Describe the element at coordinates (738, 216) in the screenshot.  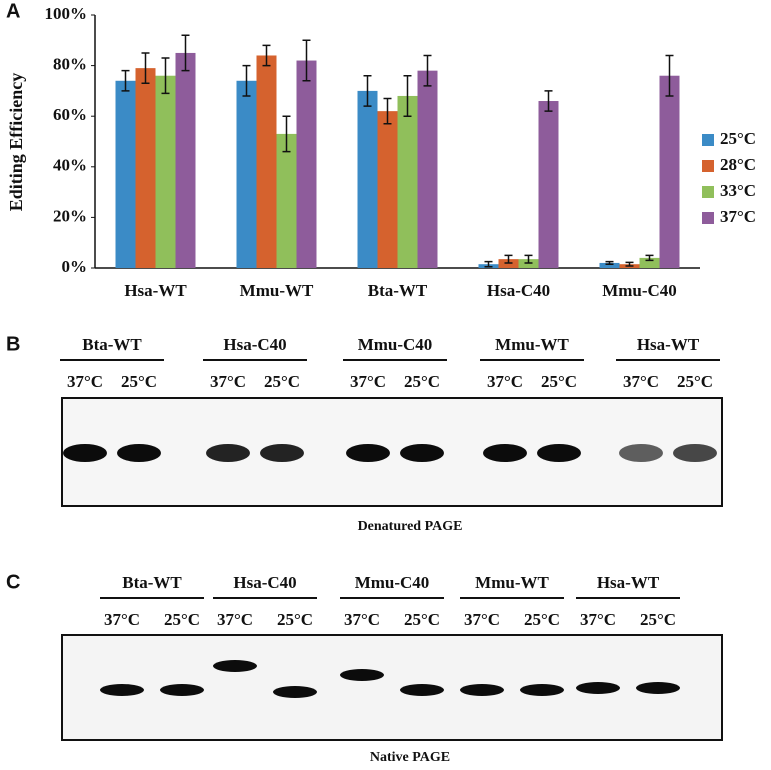
I see `legend-label: 37°C` at that location.